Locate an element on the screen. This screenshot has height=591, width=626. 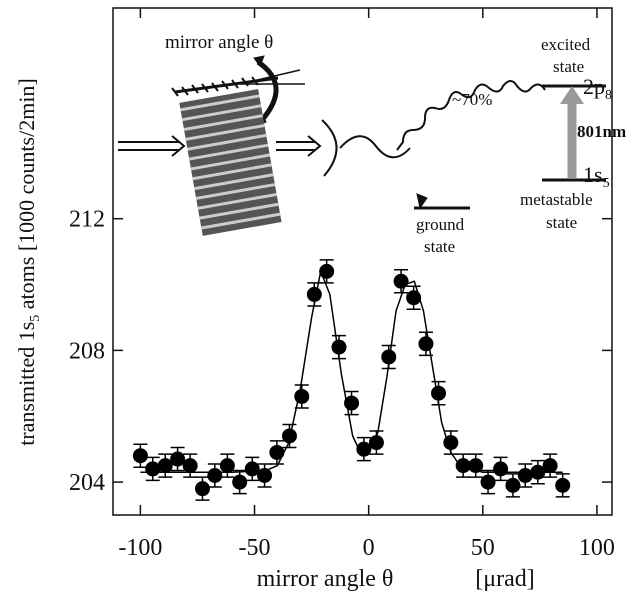
inset-label: metastable is located at coordinates (556, 199).